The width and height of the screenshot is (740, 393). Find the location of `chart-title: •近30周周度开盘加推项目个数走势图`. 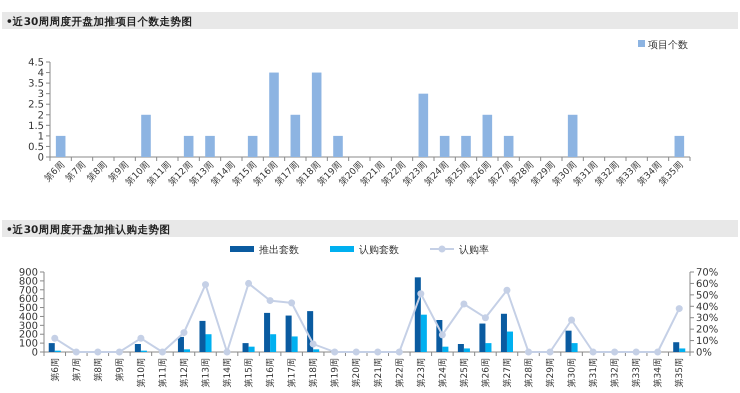

chart-title: •近30周周度开盘加推项目个数走势图 is located at coordinates (99, 21).